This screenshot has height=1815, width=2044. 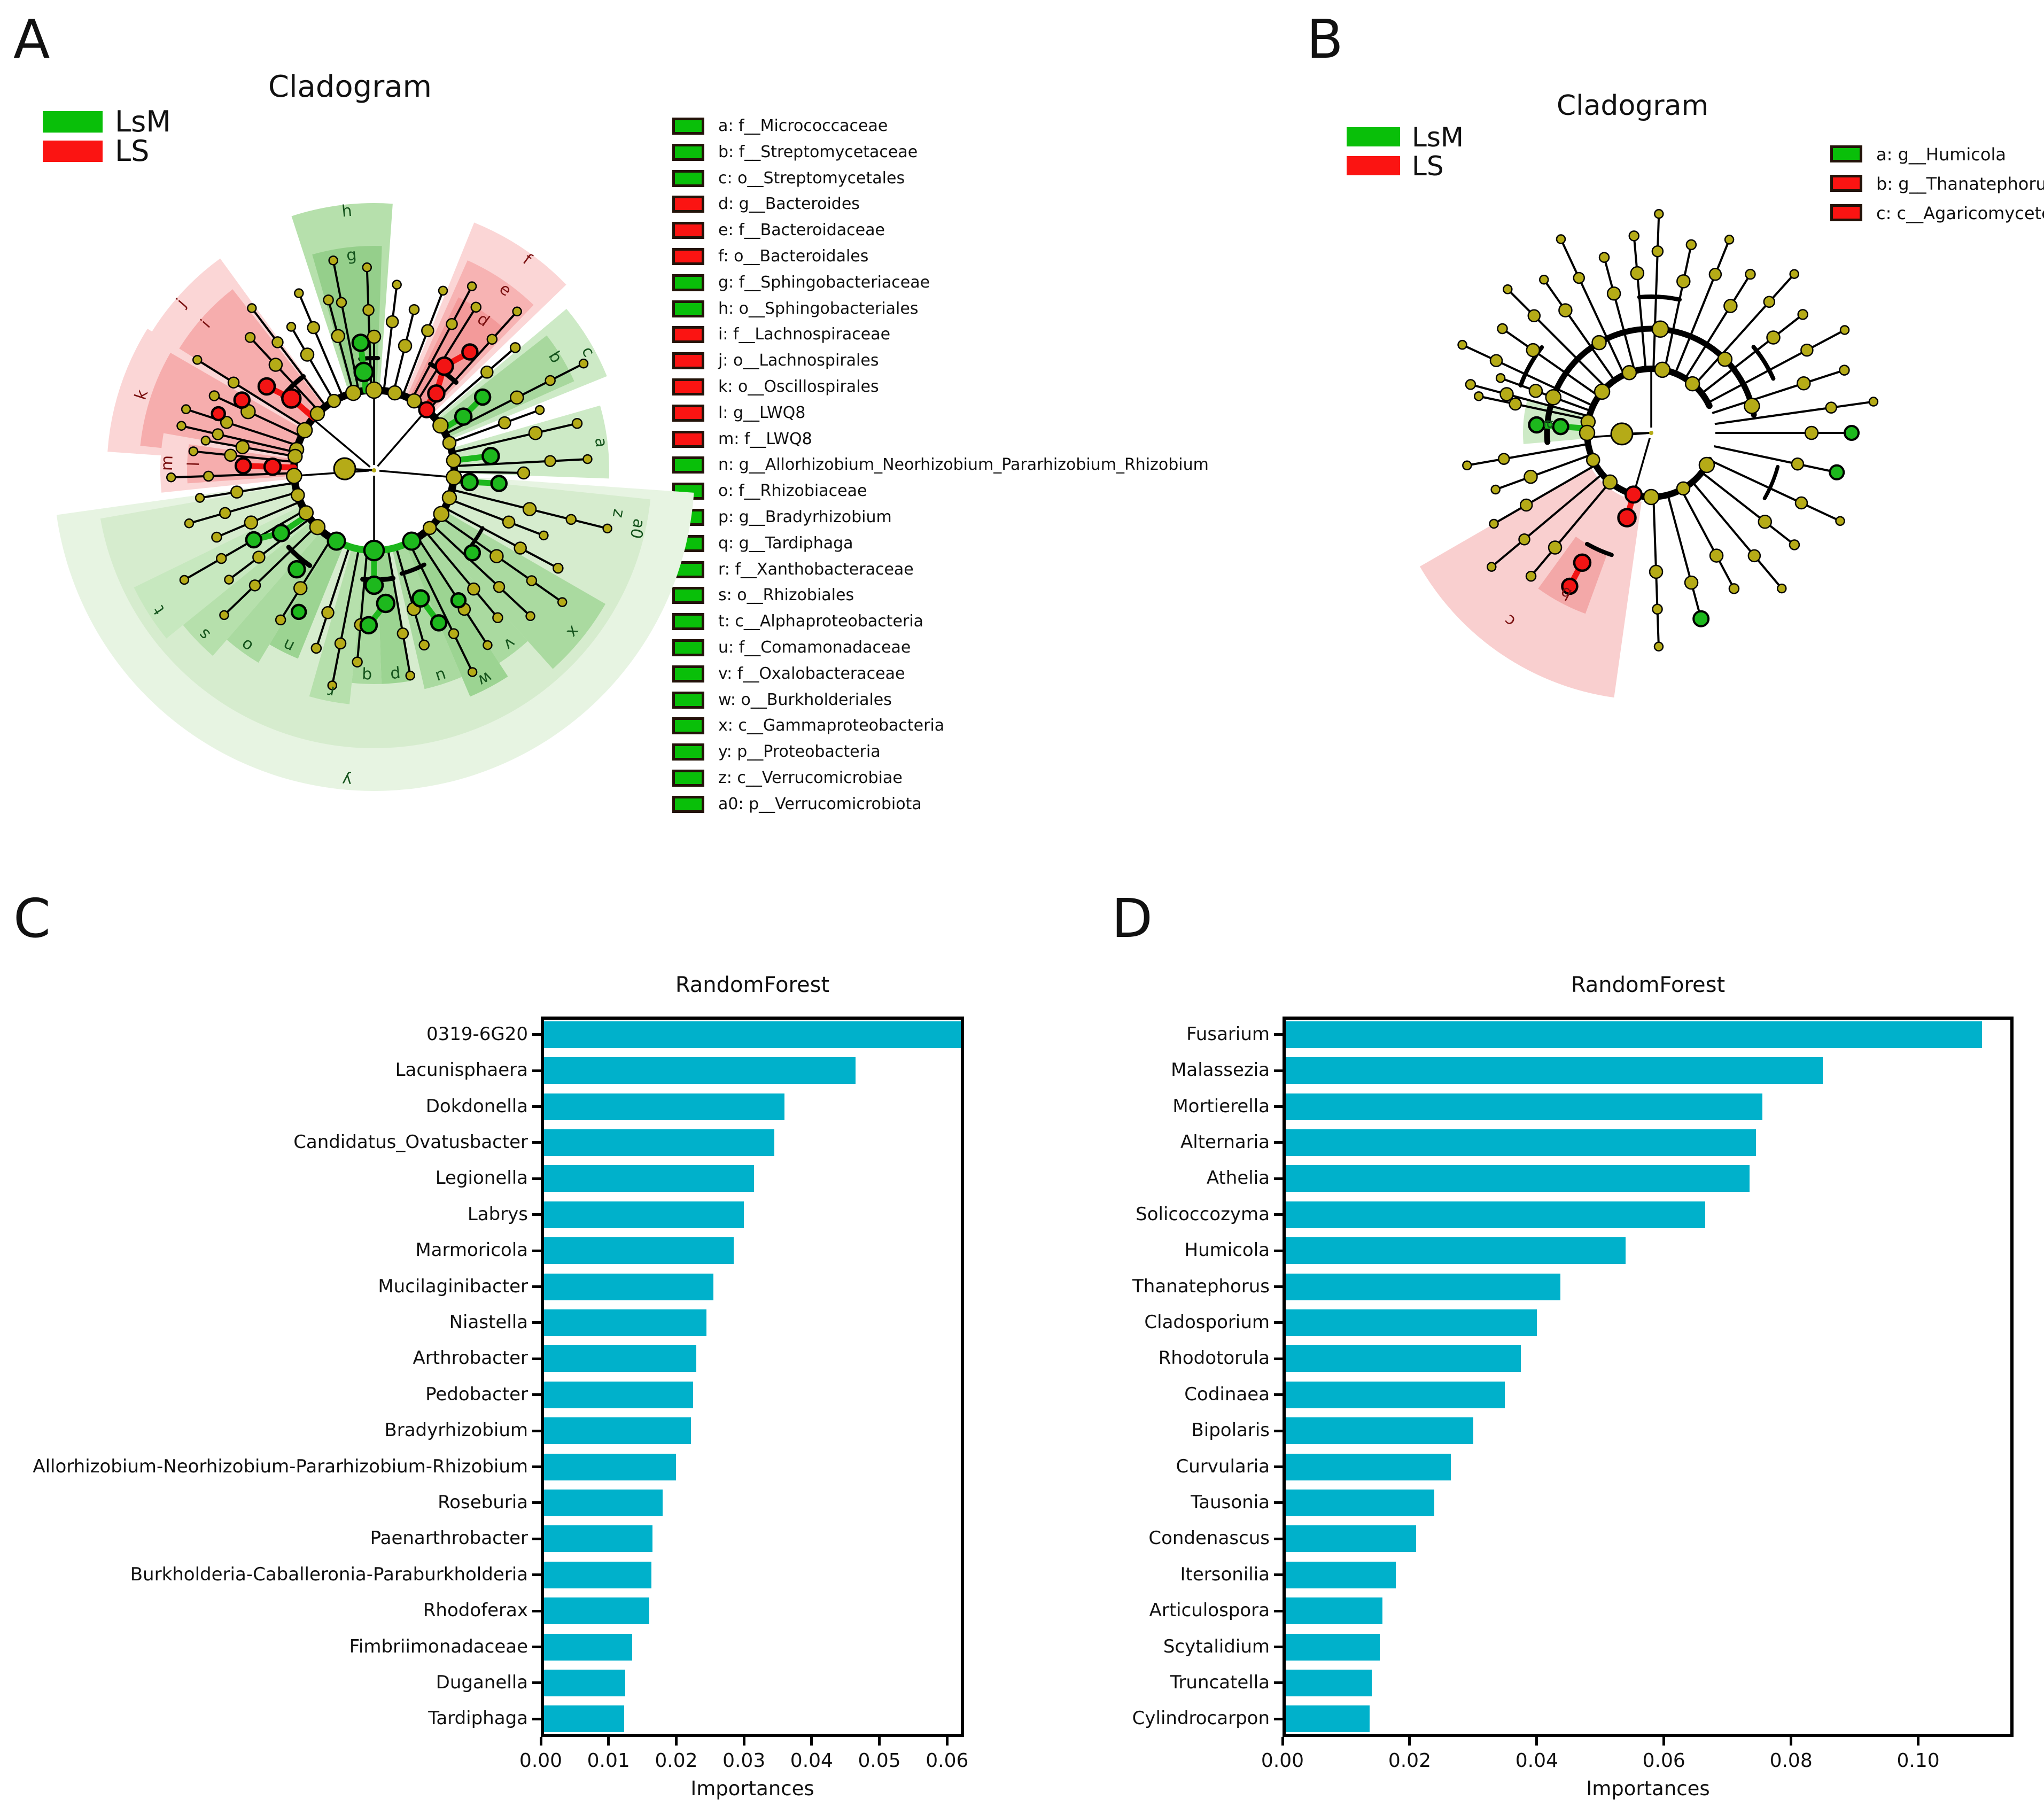 What do you see at coordinates (811, 673) in the screenshot?
I see `legend-entry-label: v: f__Oxalobacteraceae` at bounding box center [811, 673].